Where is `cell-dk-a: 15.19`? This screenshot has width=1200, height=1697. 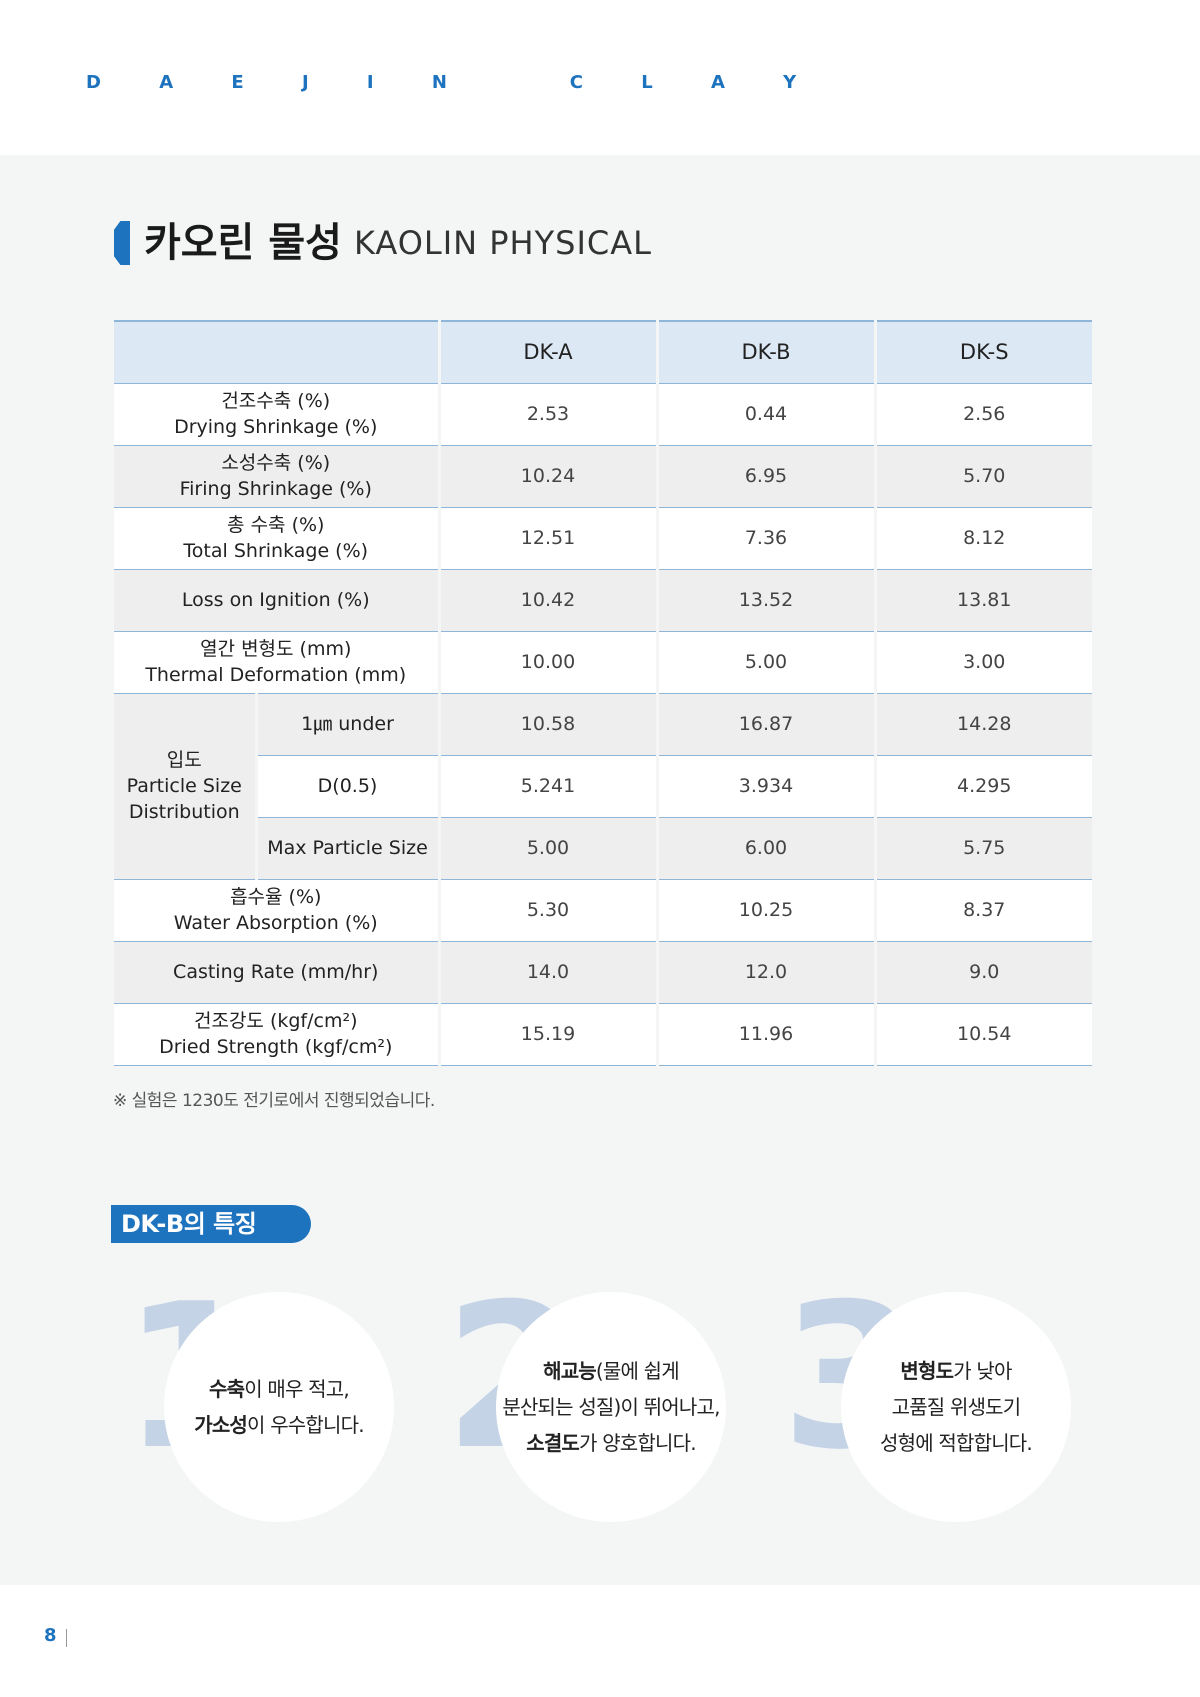
cell-dk-a: 15.19 is located at coordinates (547, 1034).